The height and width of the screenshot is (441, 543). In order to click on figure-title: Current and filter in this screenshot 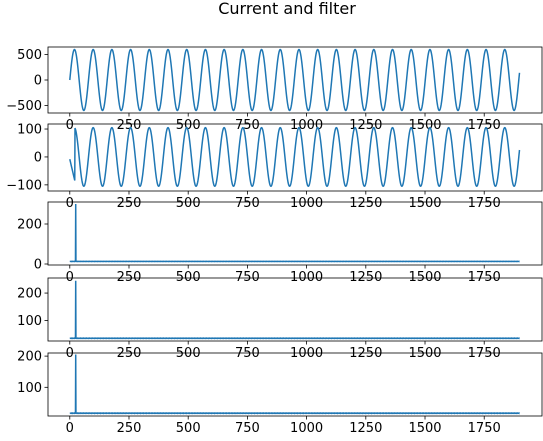, I will do `click(287, 9)`.